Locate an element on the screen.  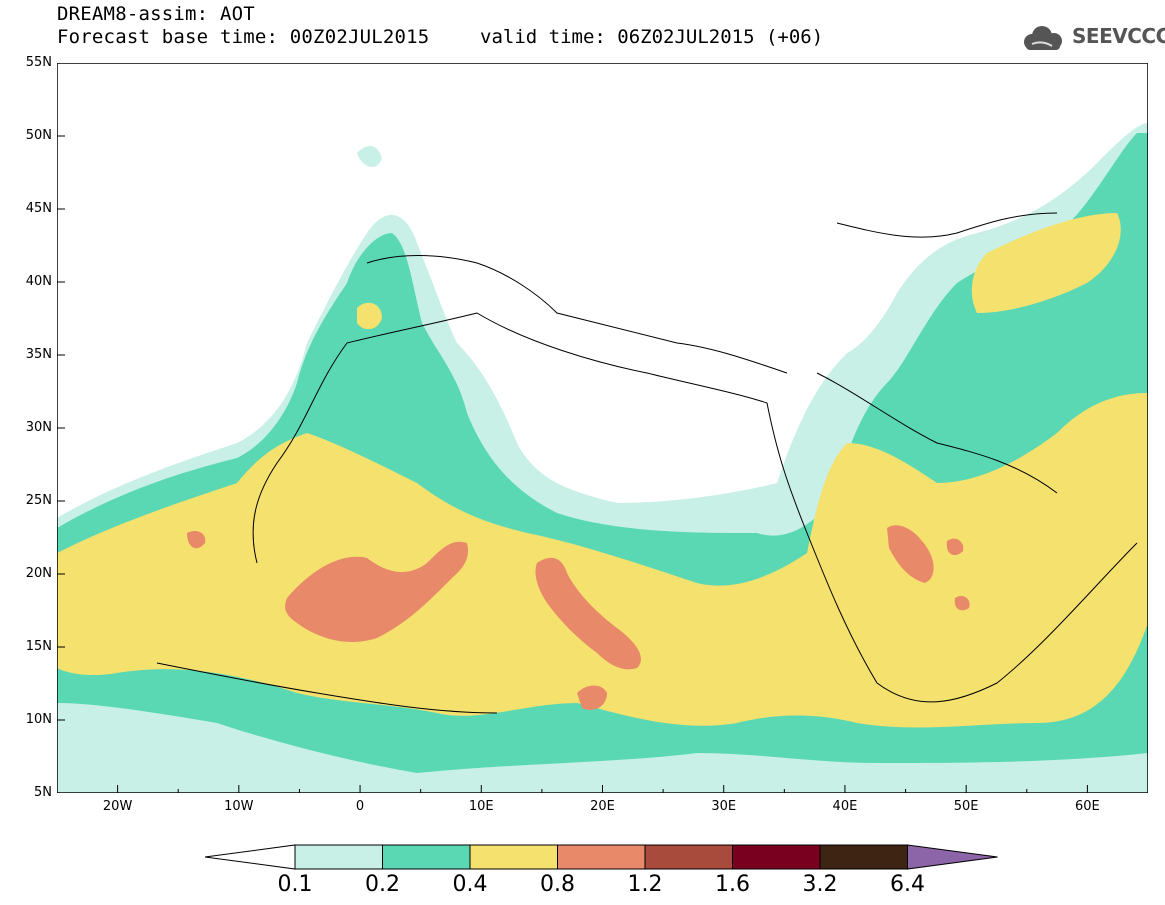
lon-label-50E: 50E is located at coordinates (966, 806).